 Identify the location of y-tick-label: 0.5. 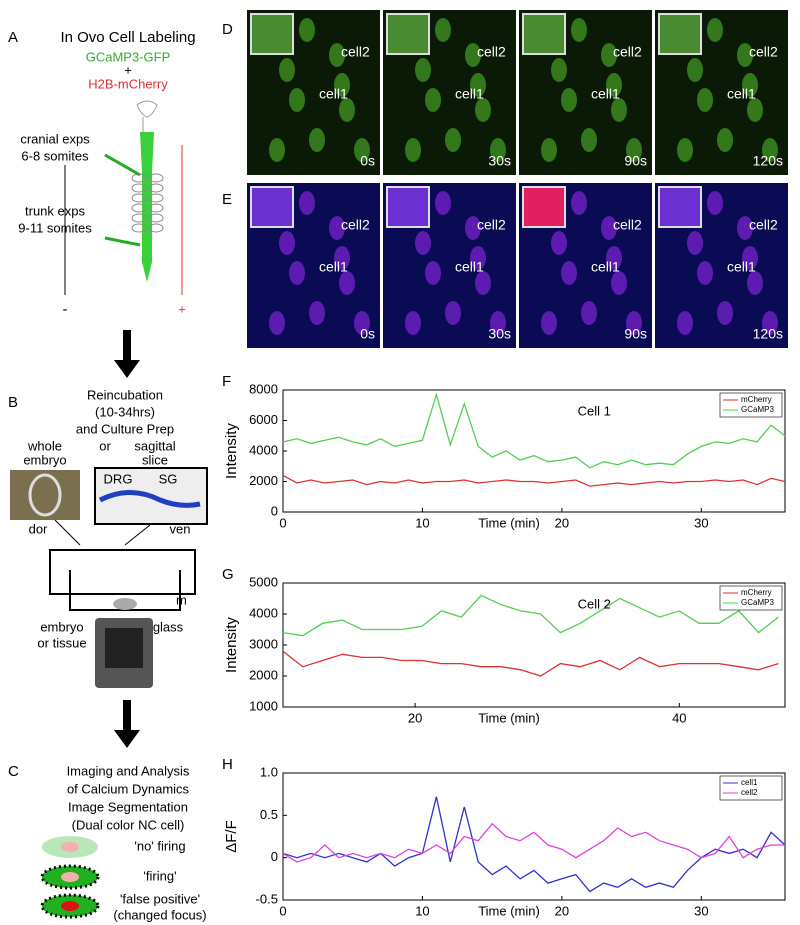
(269, 814).